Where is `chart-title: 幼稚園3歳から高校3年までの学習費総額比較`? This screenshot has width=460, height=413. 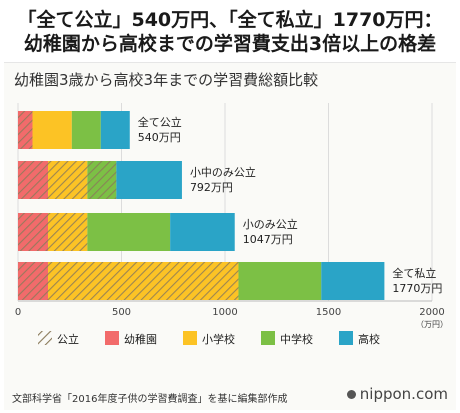 chart-title: 幼稚園3歳から高校3年までの学習費総額比較 is located at coordinates (166, 80).